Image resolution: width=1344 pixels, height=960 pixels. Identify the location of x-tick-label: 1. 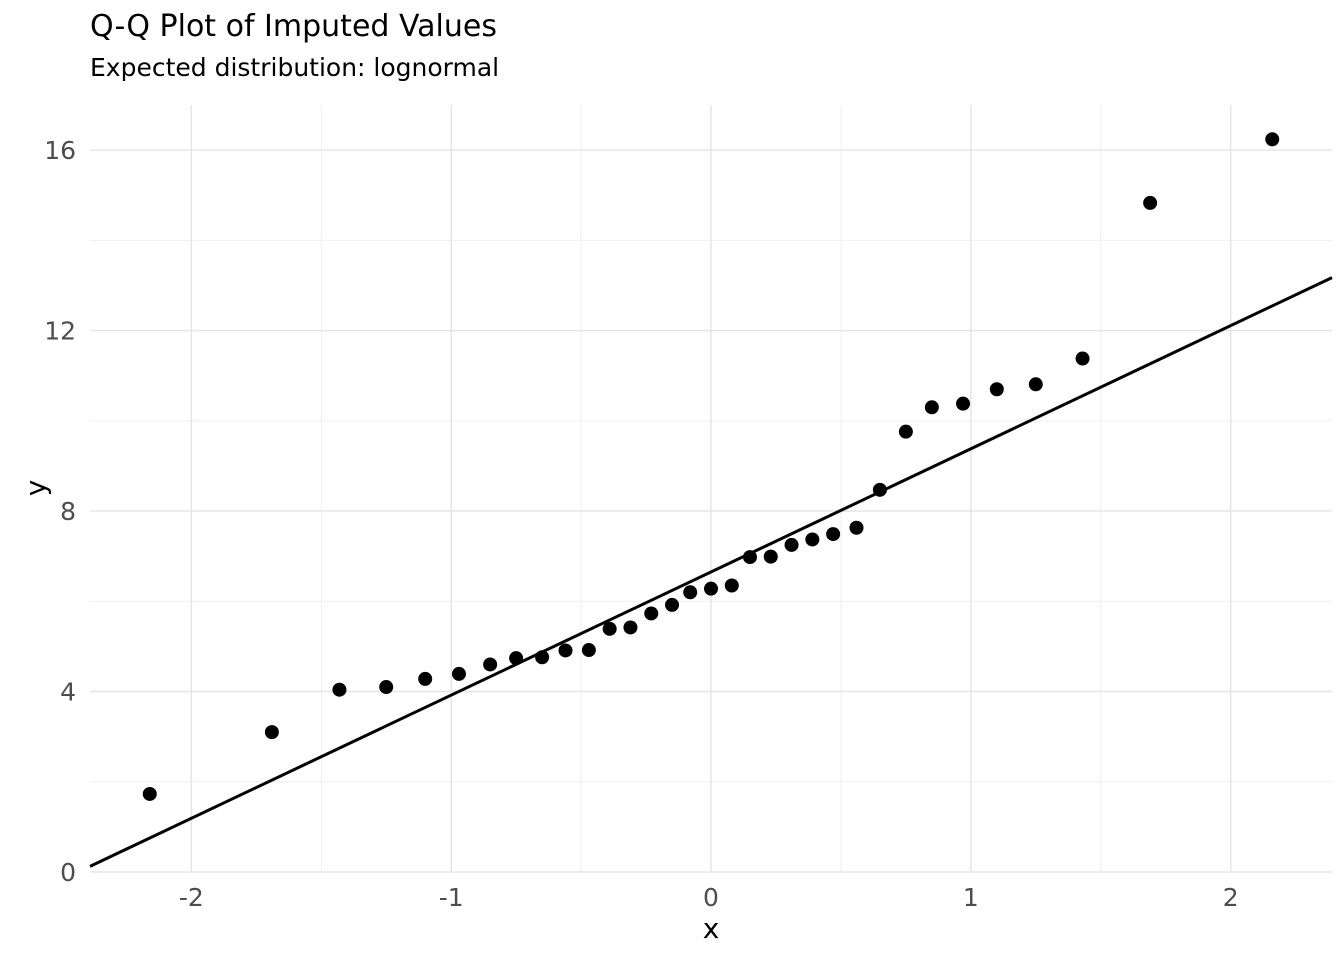
(971, 897).